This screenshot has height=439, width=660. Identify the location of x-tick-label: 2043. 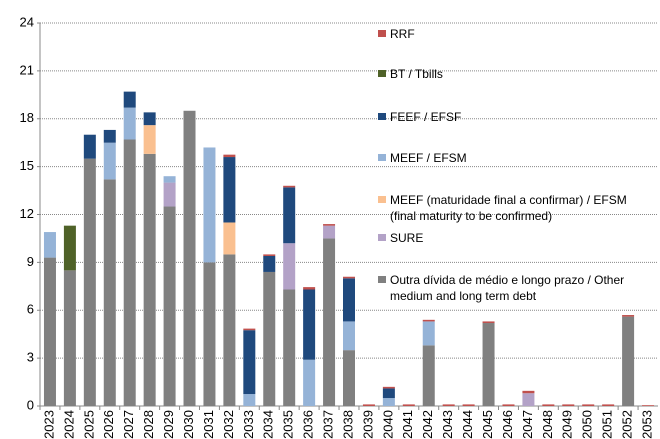
(447, 424).